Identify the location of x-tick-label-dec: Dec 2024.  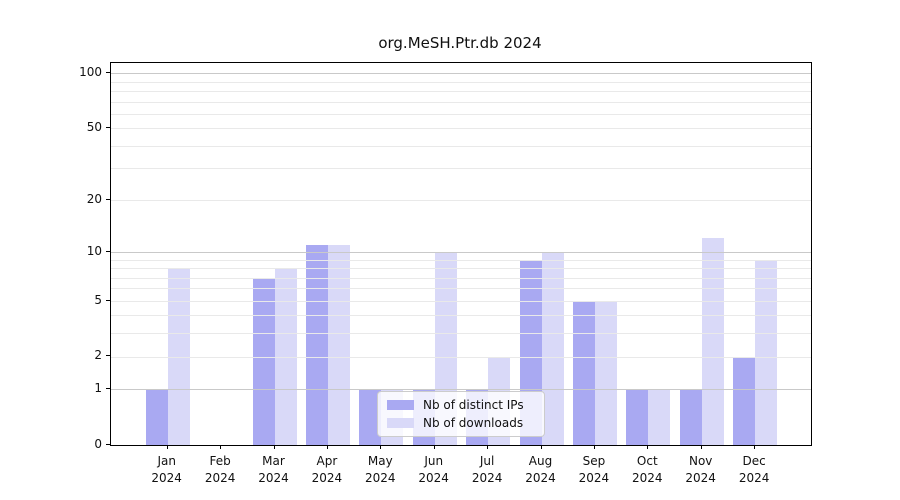
(754, 469).